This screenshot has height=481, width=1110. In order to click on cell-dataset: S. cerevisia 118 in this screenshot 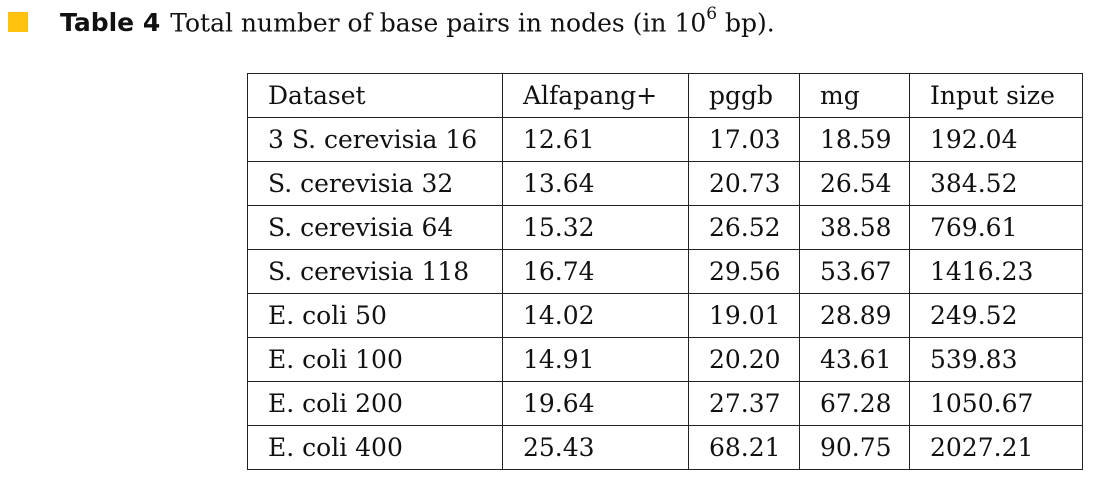, I will do `click(375, 271)`.